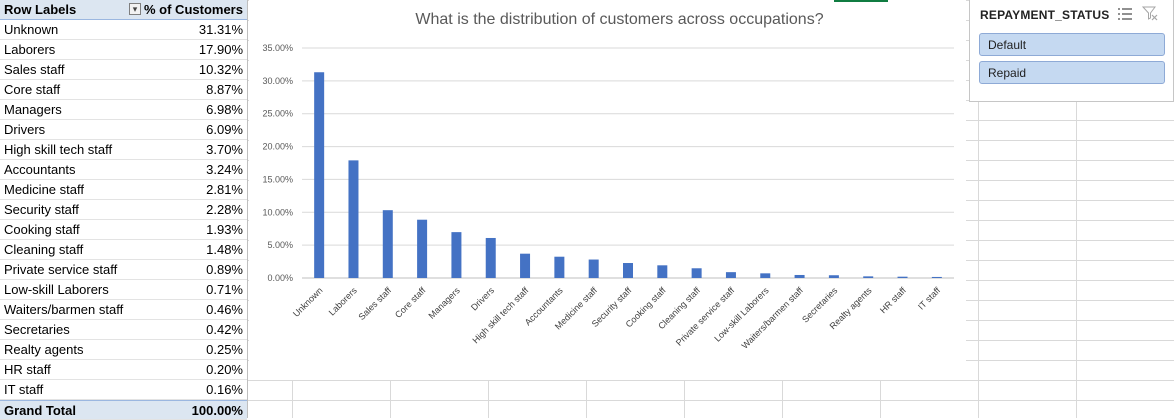 This screenshot has height=420, width=1174. I want to click on pivot-row-label: Cleaning staff, so click(44, 249).